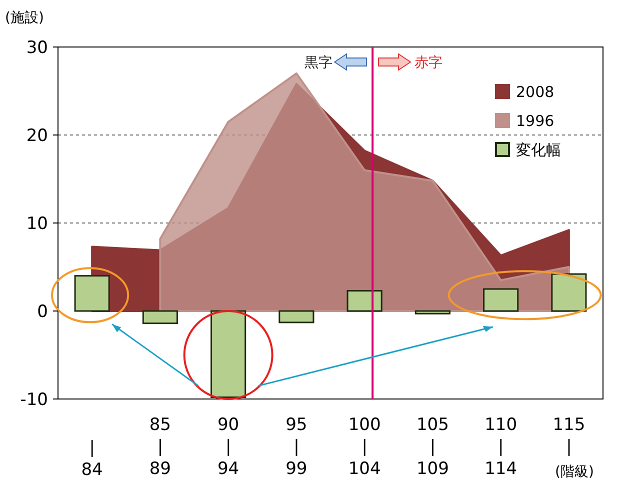  I want to click on x-tick-label: 105 | 109, so click(432, 447).